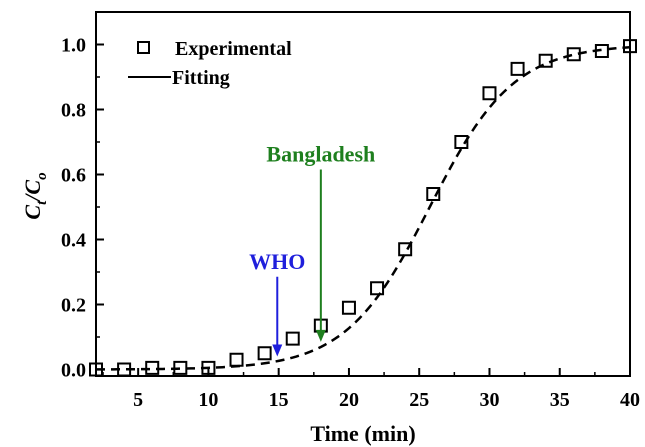 The width and height of the screenshot is (645, 447). I want to click on y-axis-title-sub1: t, so click(42, 202).